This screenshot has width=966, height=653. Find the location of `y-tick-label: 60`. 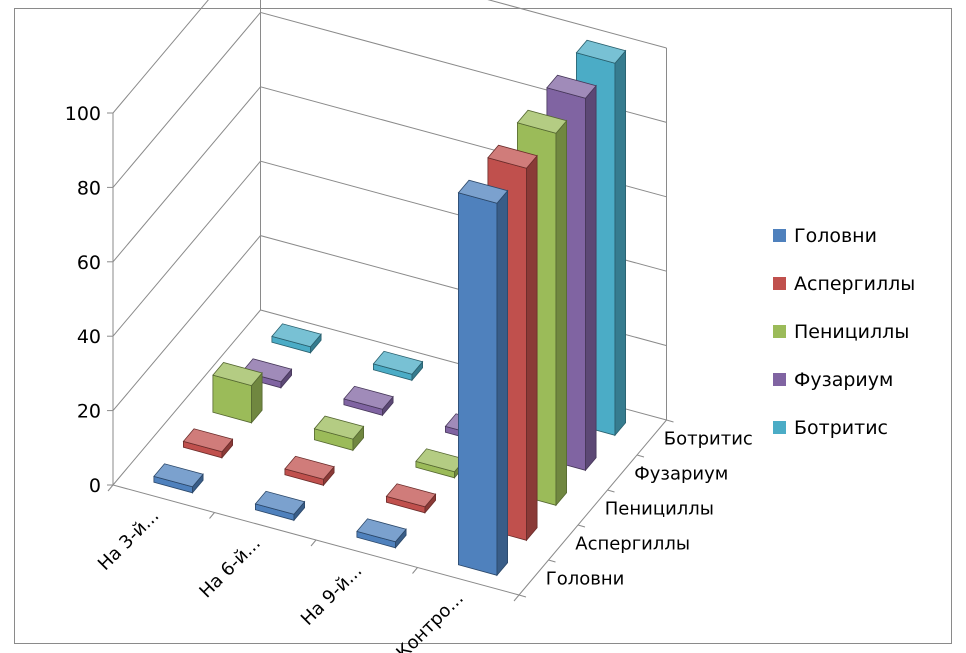

y-tick-label: 60 is located at coordinates (89, 263).